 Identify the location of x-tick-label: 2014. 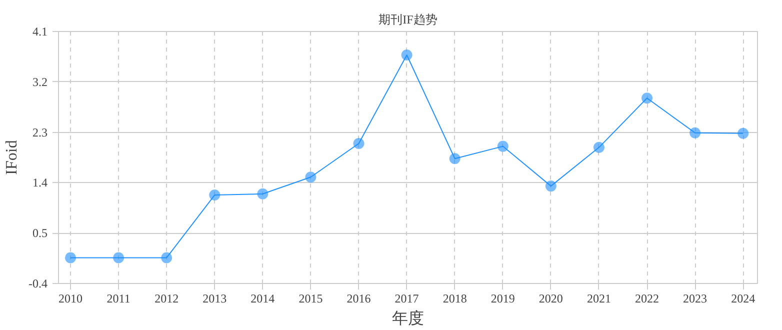
(262, 299).